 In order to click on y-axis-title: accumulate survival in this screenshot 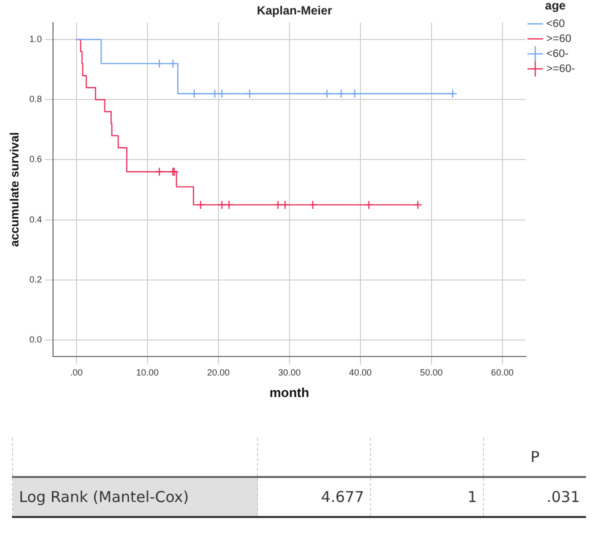, I will do `click(15, 189)`.